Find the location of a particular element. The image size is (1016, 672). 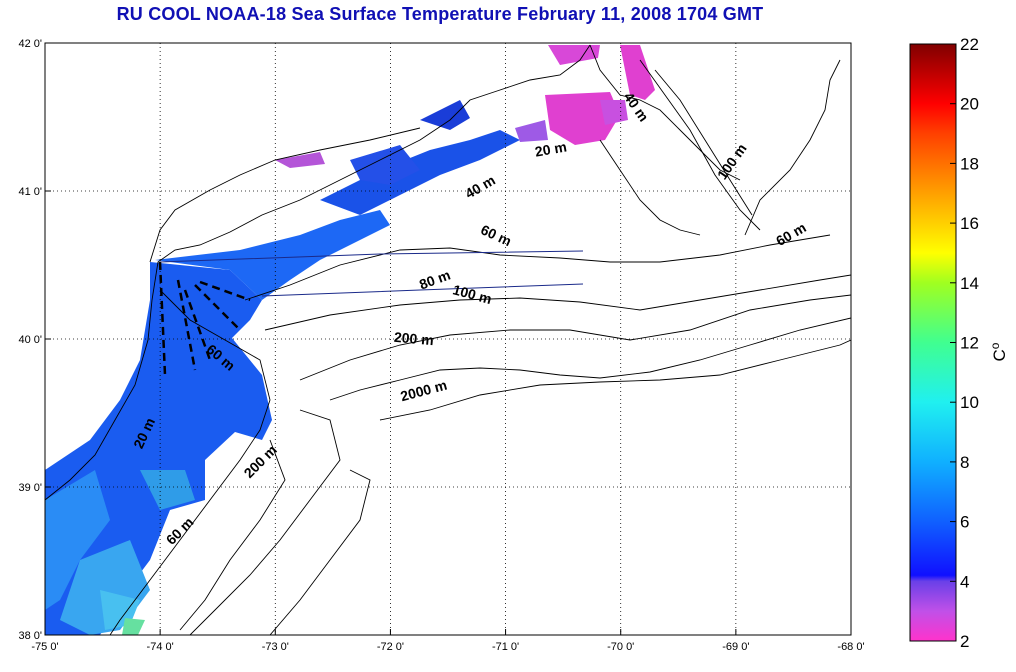

colorbar-tick-label: 18 is located at coordinates (969, 163).